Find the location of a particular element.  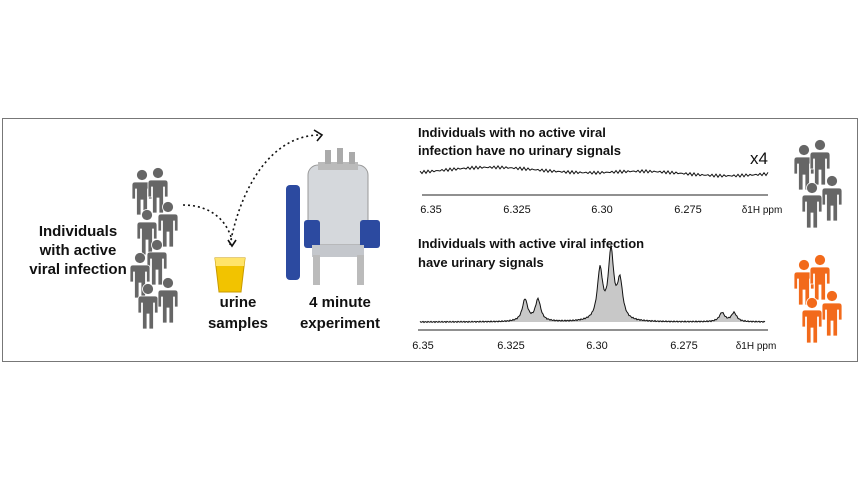

urine-cup is located at coordinates (230, 275).